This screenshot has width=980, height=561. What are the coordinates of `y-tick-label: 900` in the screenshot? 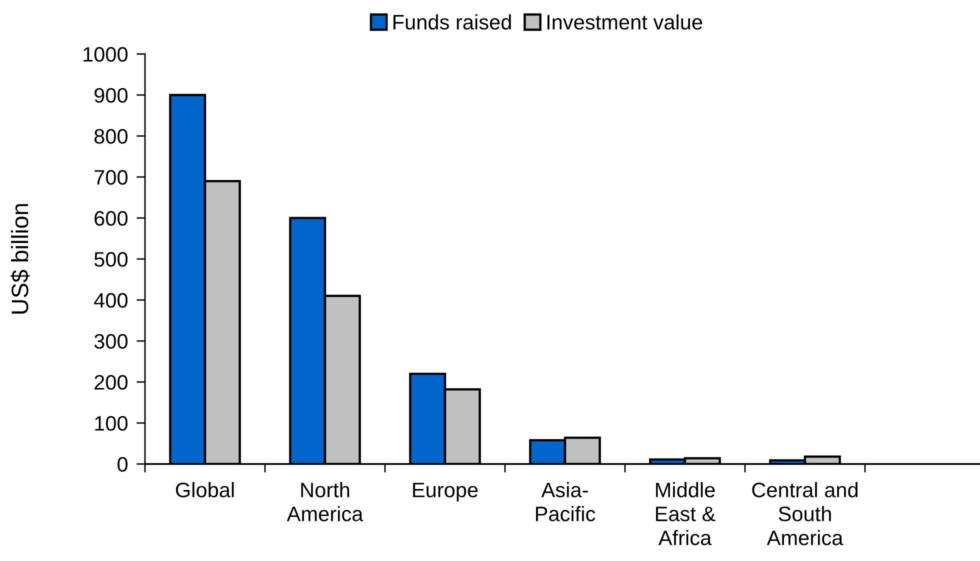 It's located at (111, 95).